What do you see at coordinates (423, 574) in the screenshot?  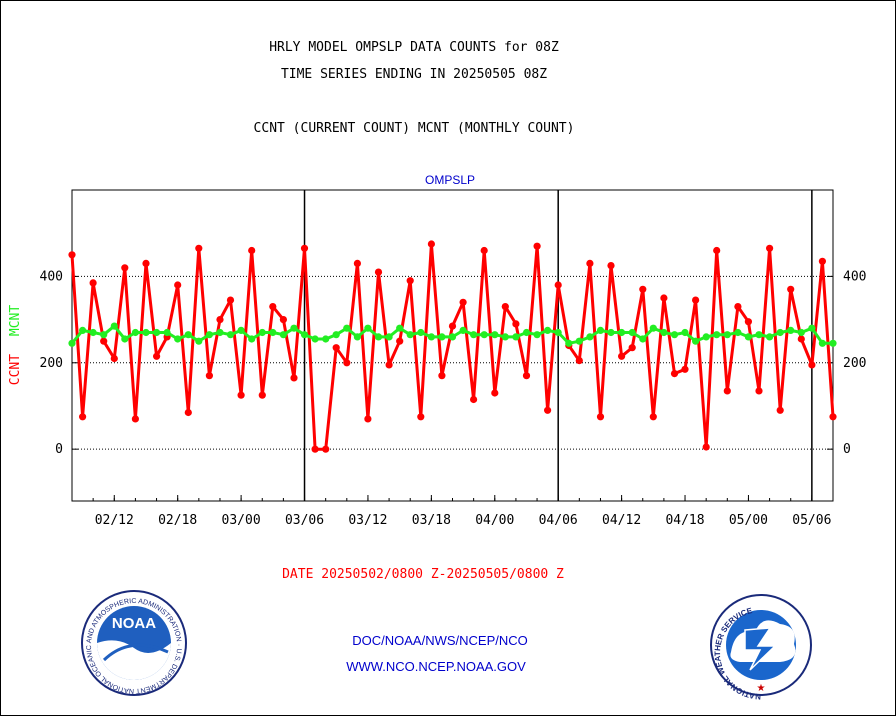 I see `date-range: DATE 20250502/0800 Z-20250505/0800 Z` at bounding box center [423, 574].